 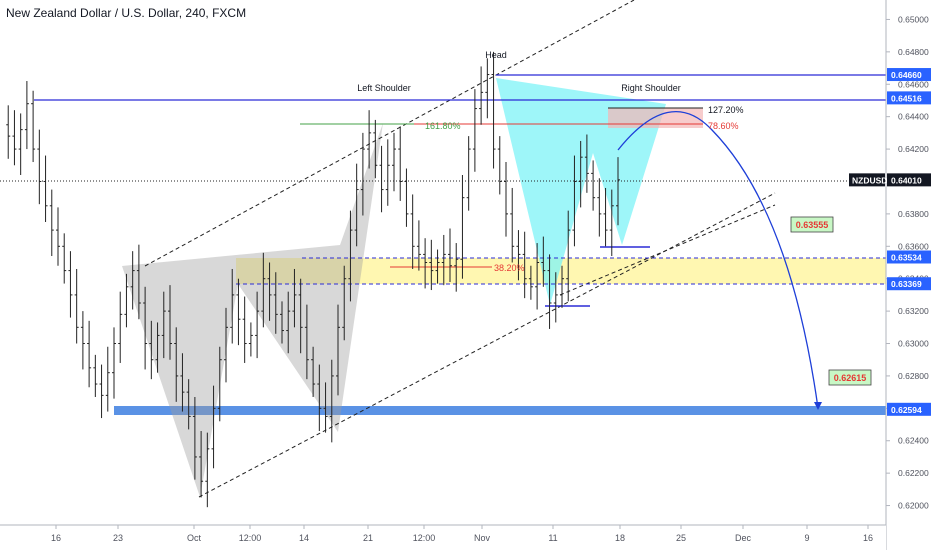 What do you see at coordinates (913, 506) in the screenshot?
I see `y-tick-label: 0.62000` at bounding box center [913, 506].